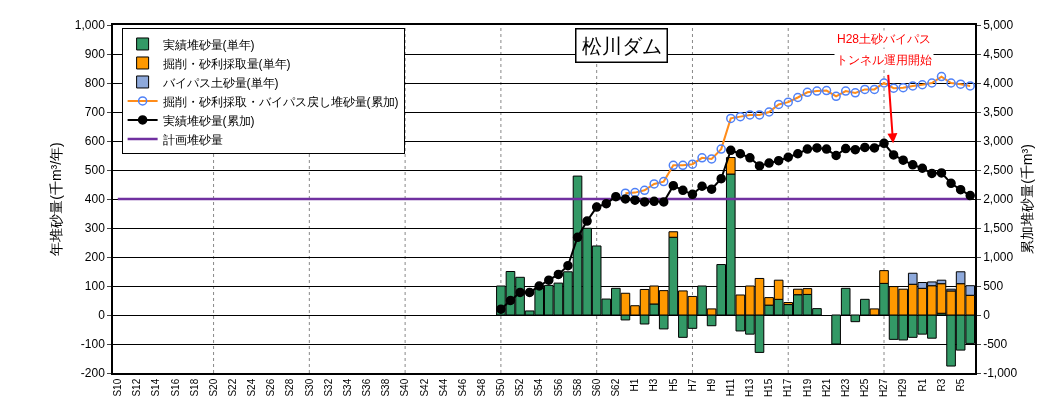 The width and height of the screenshot is (1053, 414). I want to click on x-tick-label: S52, so click(520, 387).